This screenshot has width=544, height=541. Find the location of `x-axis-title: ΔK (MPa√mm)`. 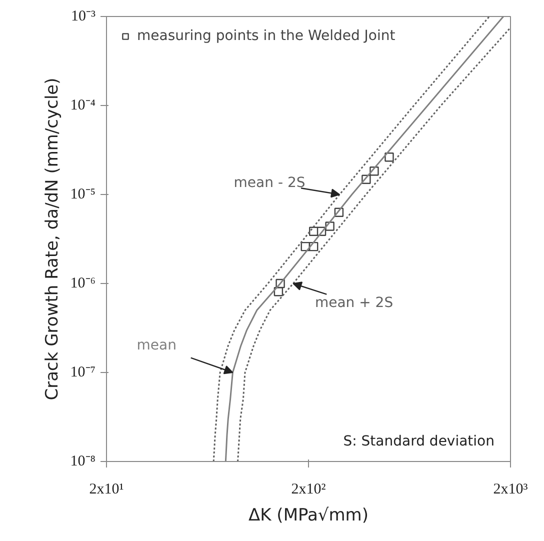

x-axis-title: ΔK (MPa√mm) is located at coordinates (308, 516).